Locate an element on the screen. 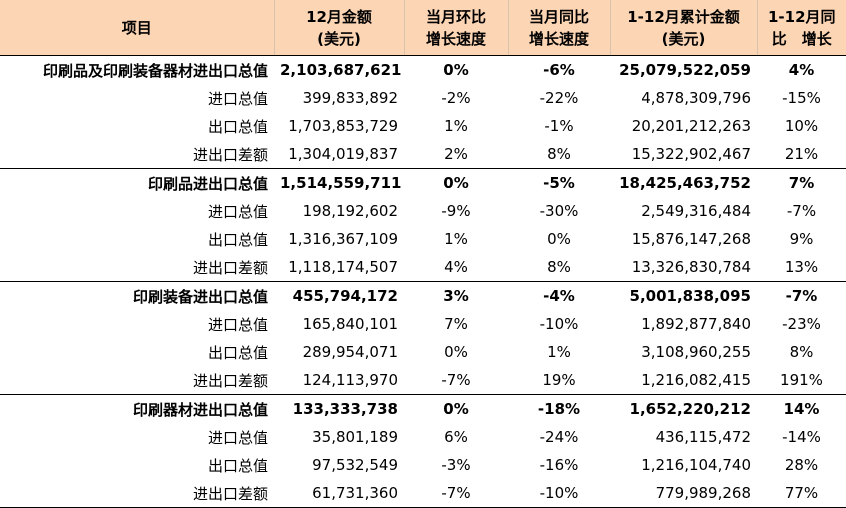 This screenshot has width=846, height=508. cumulative-yoy-cell: 77% is located at coordinates (801, 493).